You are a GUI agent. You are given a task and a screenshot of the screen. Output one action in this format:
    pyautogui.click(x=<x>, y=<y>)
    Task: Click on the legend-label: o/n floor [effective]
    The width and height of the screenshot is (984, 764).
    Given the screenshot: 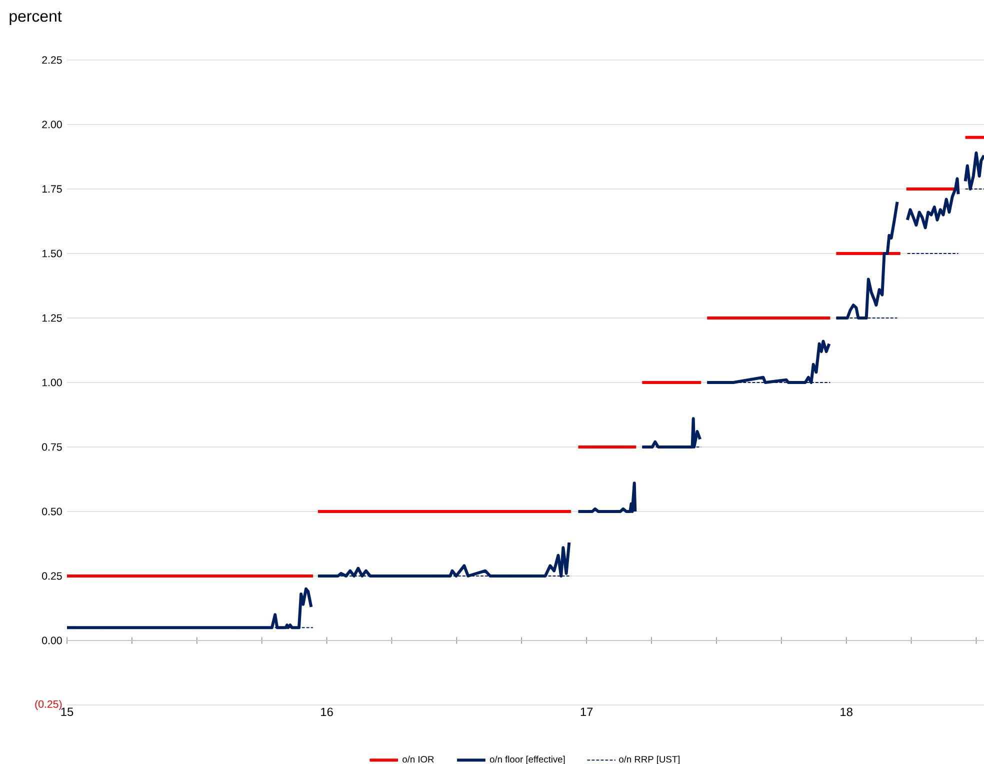 What is the action you would take?
    pyautogui.click(x=527, y=760)
    